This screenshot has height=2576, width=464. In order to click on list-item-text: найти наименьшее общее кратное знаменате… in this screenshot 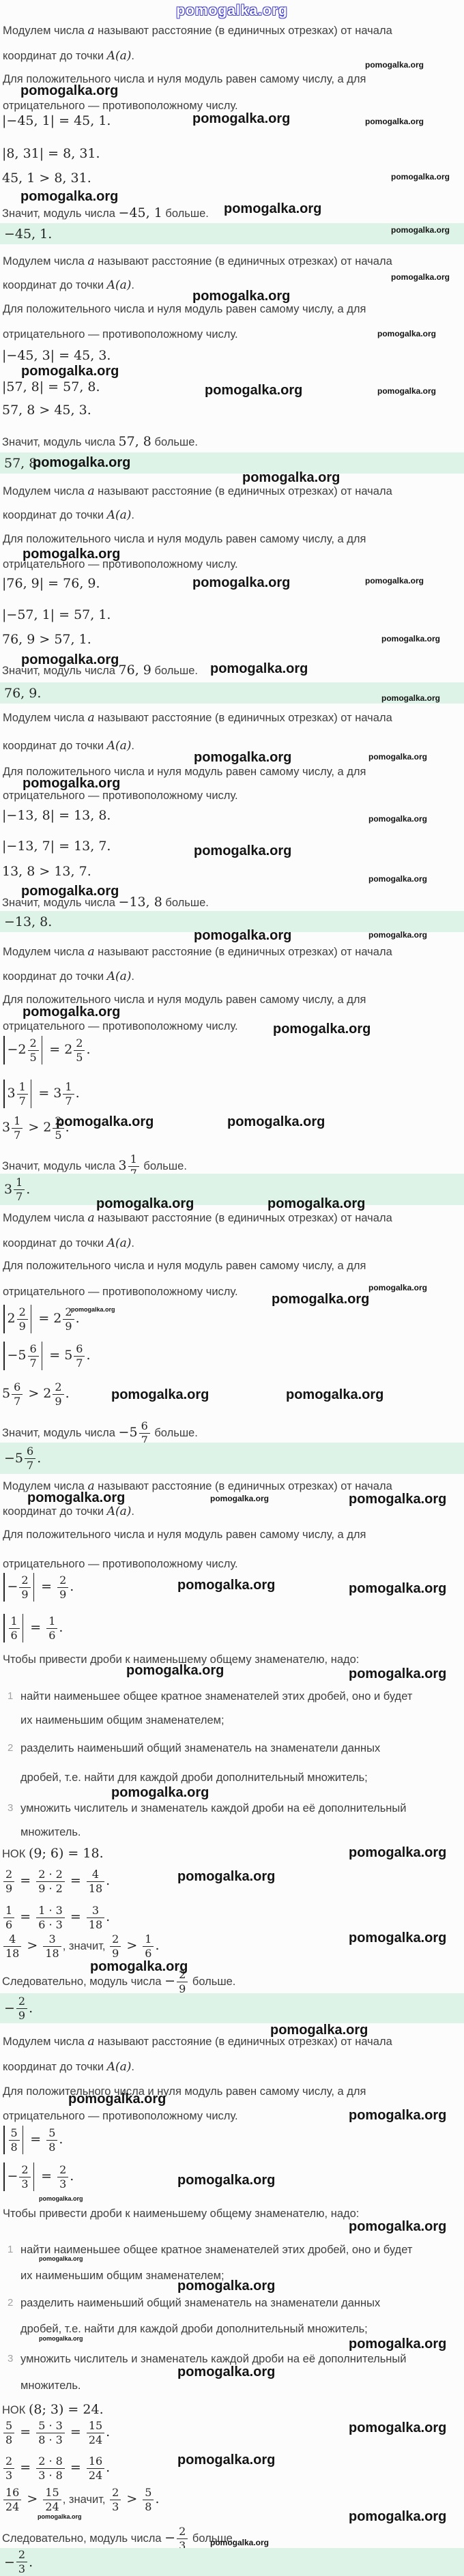, I will do `click(216, 1696)`.